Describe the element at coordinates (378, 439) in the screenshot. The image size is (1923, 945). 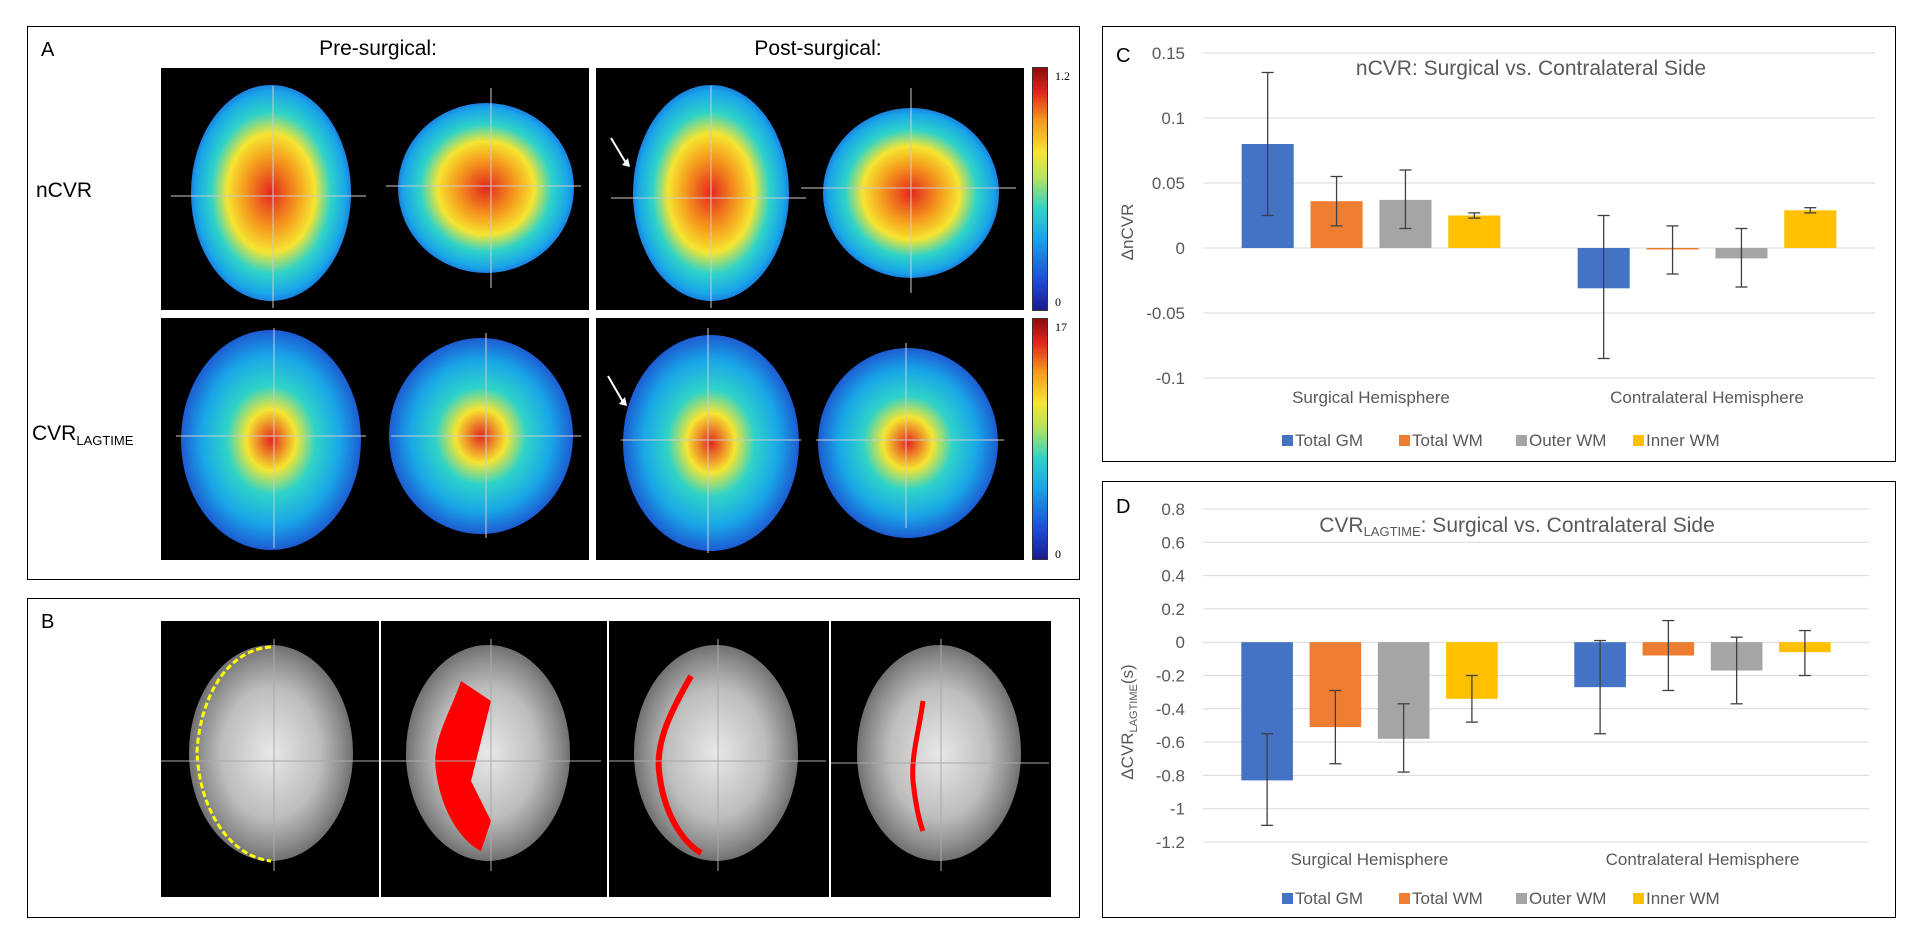
I see `cvr-pre-brain-scans` at that location.